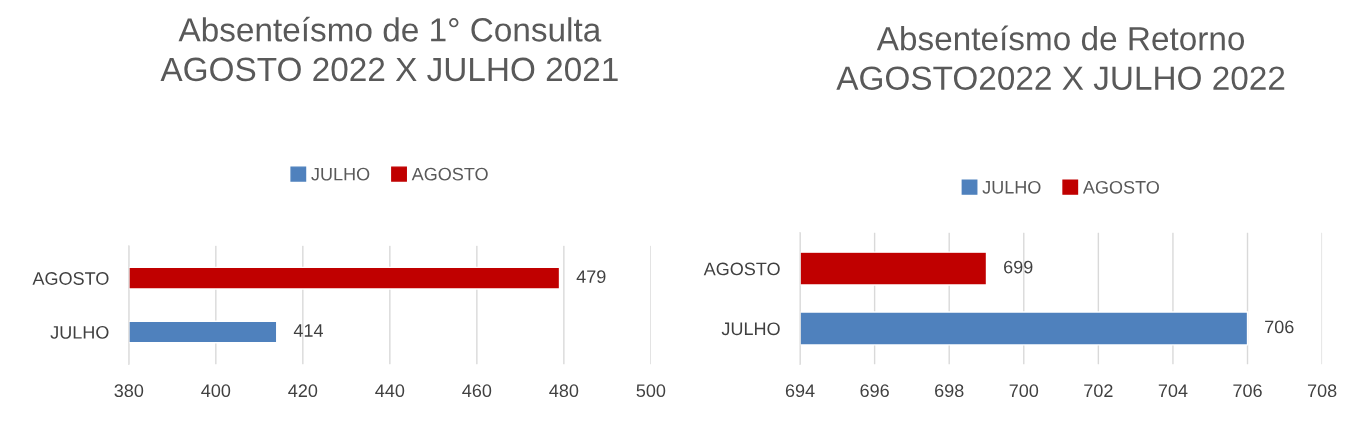 This screenshot has height=439, width=1356. Describe the element at coordinates (1024, 391) in the screenshot. I see `x-tick-label: 700` at that location.